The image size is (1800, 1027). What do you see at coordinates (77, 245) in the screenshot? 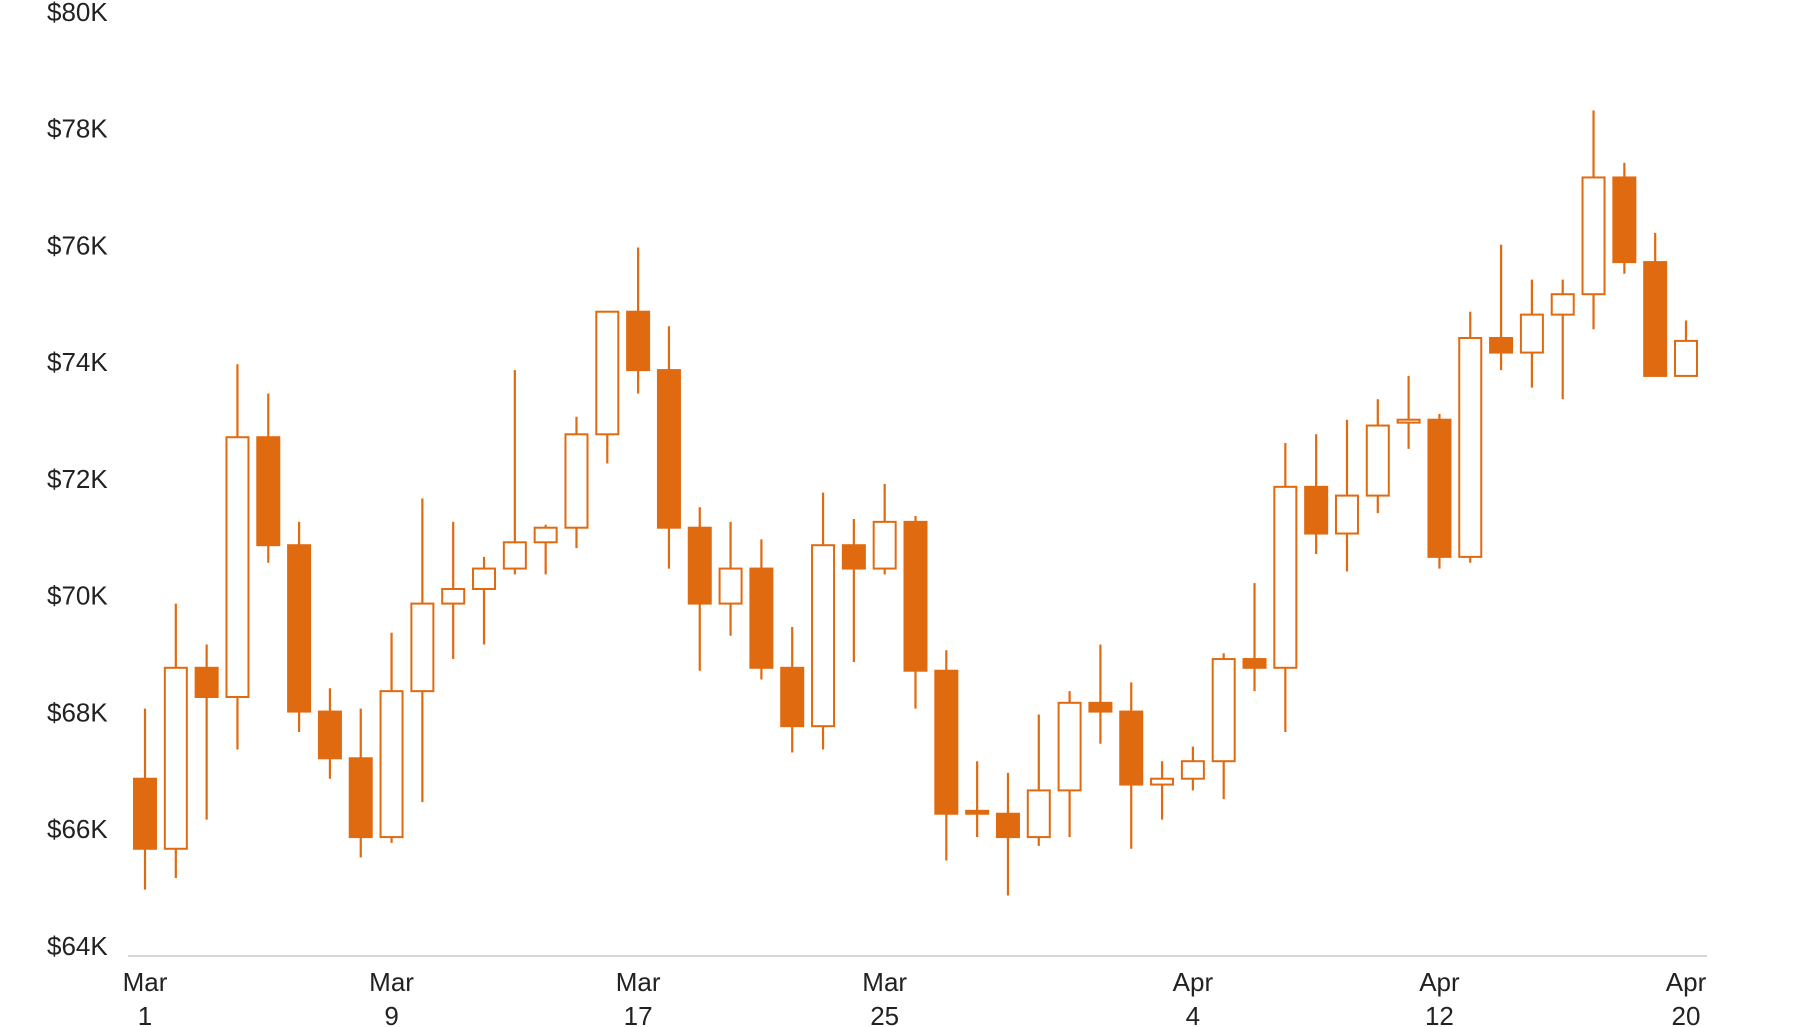
I see `y-tick-label: $76K` at bounding box center [77, 245].